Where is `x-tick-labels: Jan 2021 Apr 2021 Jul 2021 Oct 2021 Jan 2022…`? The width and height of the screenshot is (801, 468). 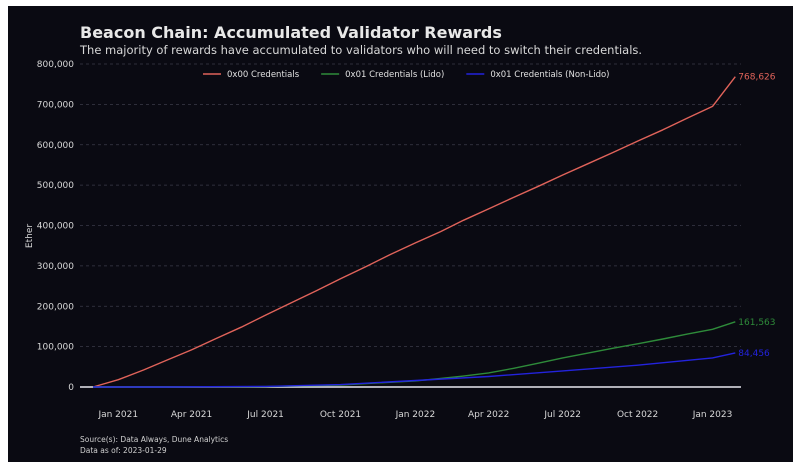 x-tick-labels: Jan 2021 Apr 2021 Jul 2021 Oct 2021 Jan 2022… is located at coordinates (414, 415).